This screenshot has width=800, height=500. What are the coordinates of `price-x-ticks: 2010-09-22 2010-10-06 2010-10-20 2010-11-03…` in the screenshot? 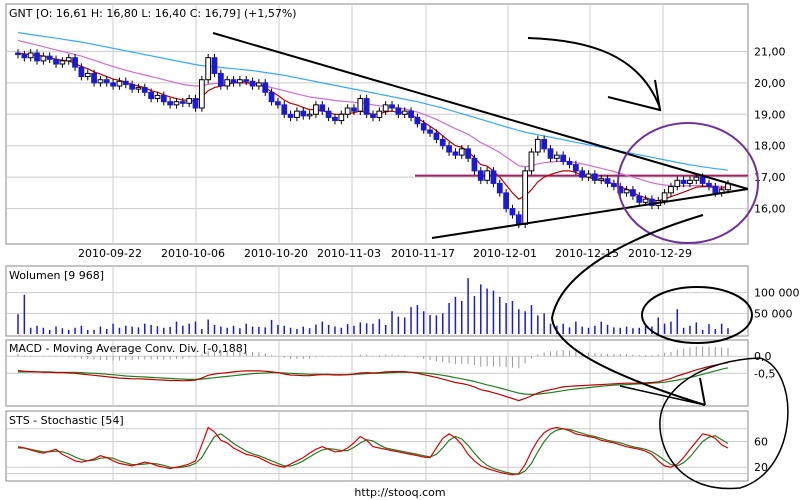 It's located at (385, 253).